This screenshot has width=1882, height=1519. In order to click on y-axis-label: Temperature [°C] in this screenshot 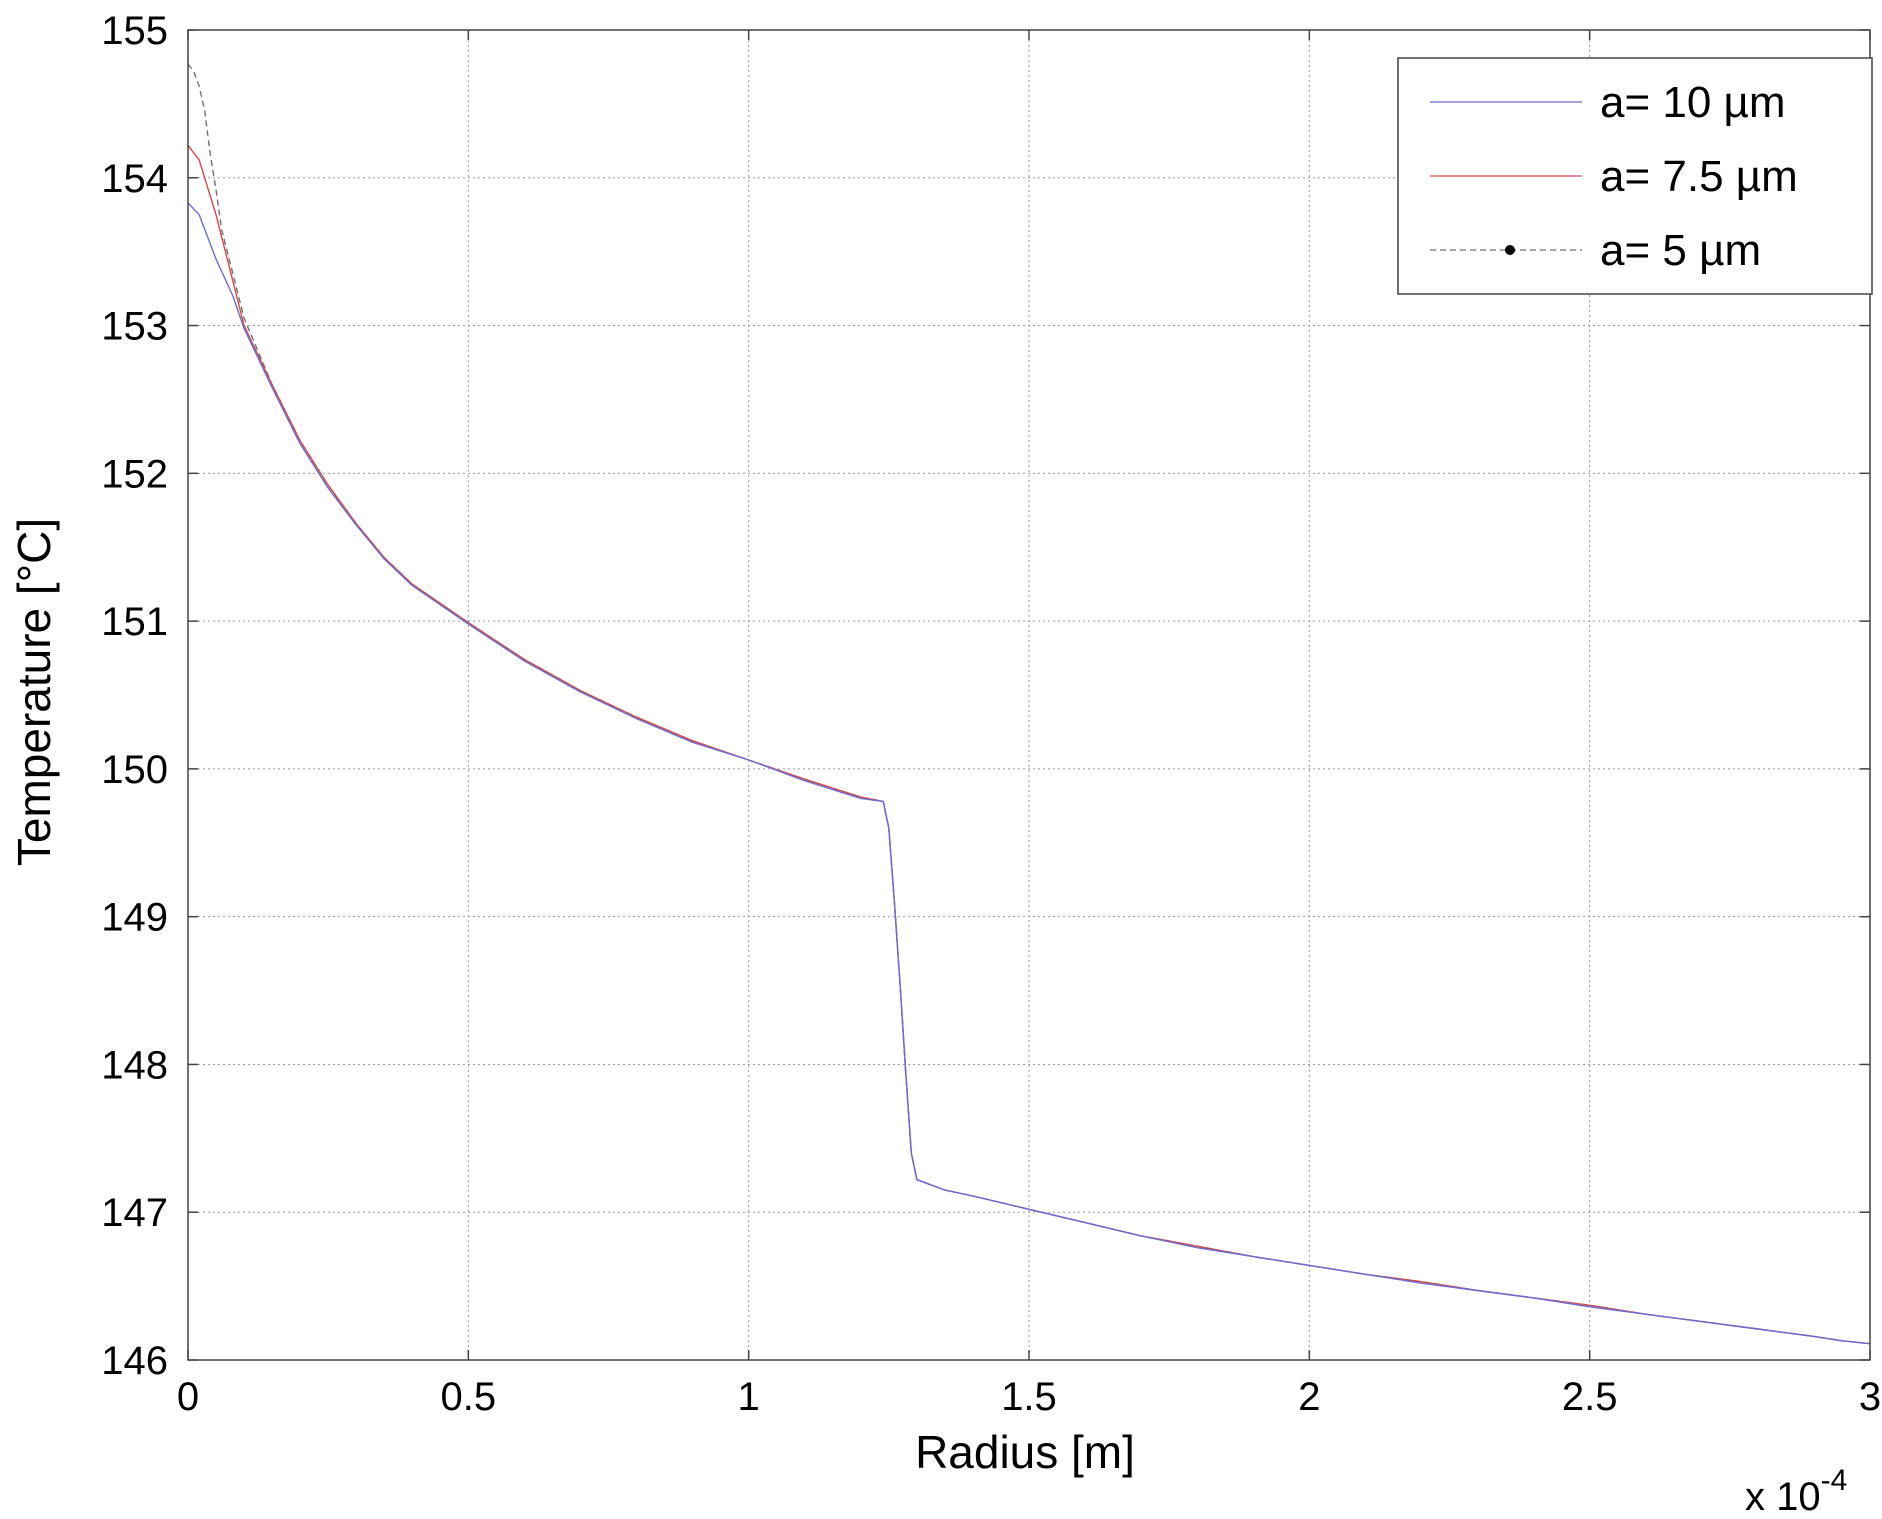, I will do `click(34, 692)`.